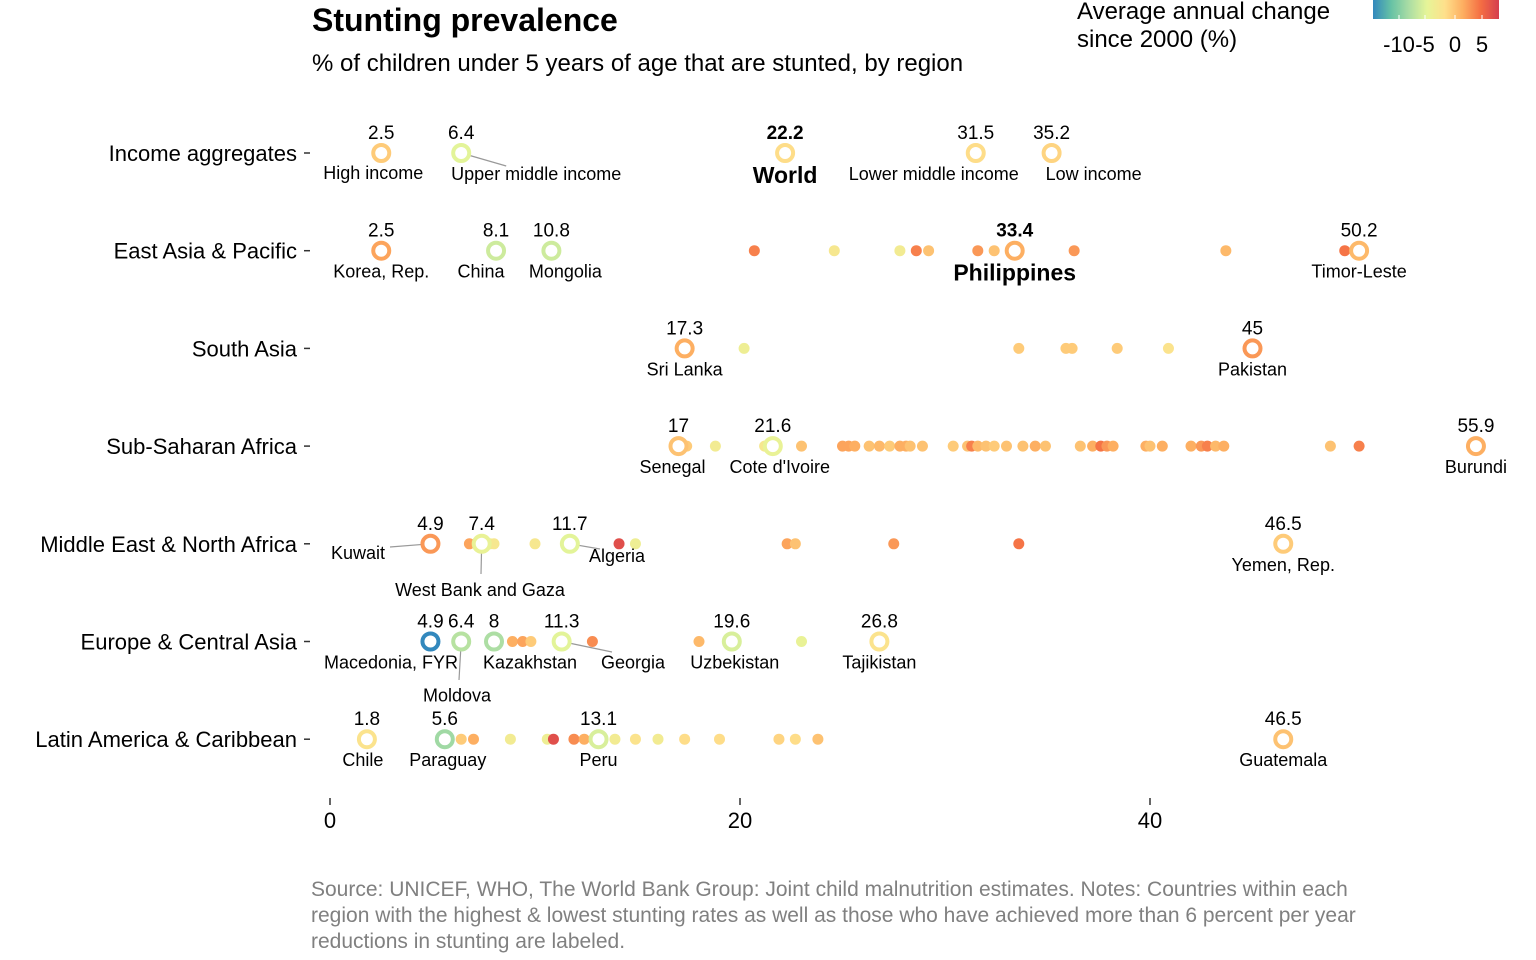 The height and width of the screenshot is (960, 1536). What do you see at coordinates (461, 153) in the screenshot?
I see `point-upper-middle-income` at bounding box center [461, 153].